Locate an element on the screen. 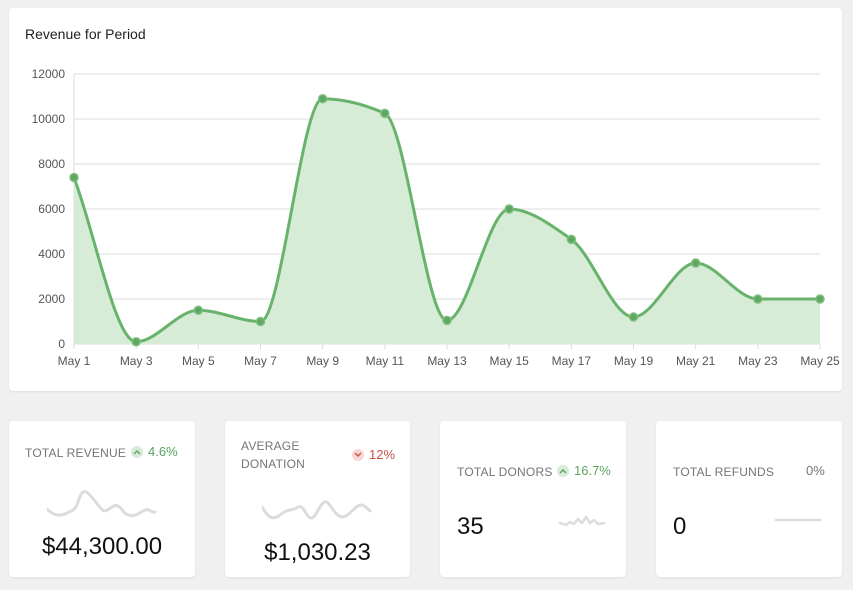 The image size is (853, 590). y-tick-label: 12000 is located at coordinates (49, 74).